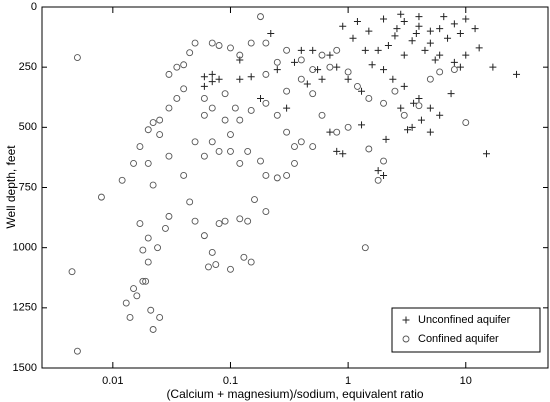  What do you see at coordinates (466, 330) in the screenshot?
I see `legend-box` at bounding box center [466, 330].